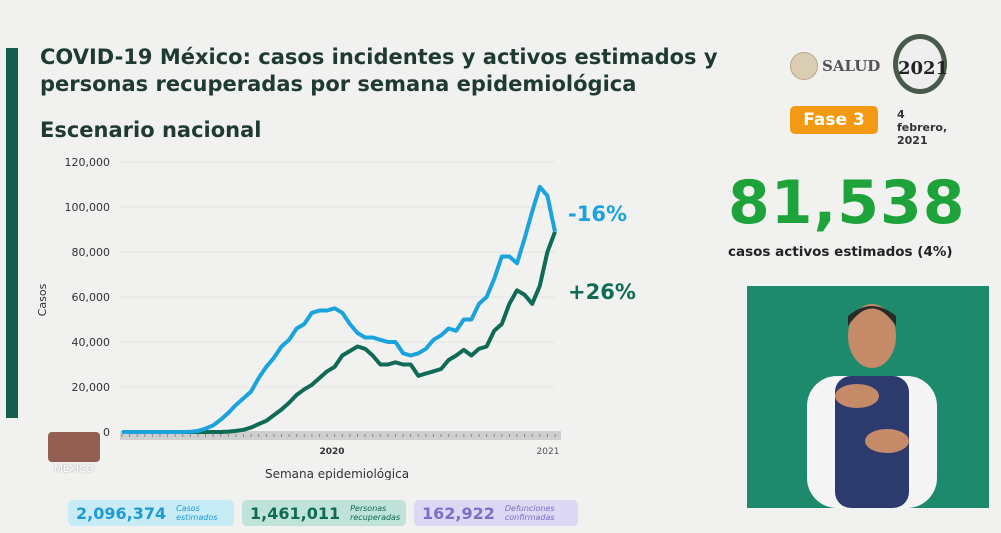  Describe the element at coordinates (88, 162) in the screenshot. I see `y-tick-label: 120,000` at that location.